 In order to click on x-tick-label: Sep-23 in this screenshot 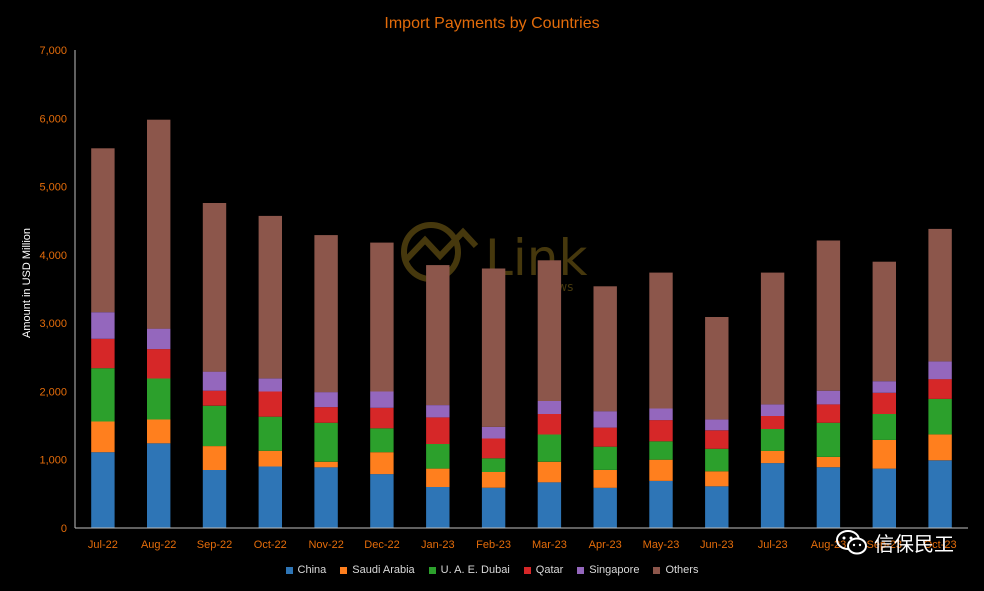, I will do `click(884, 545)`.